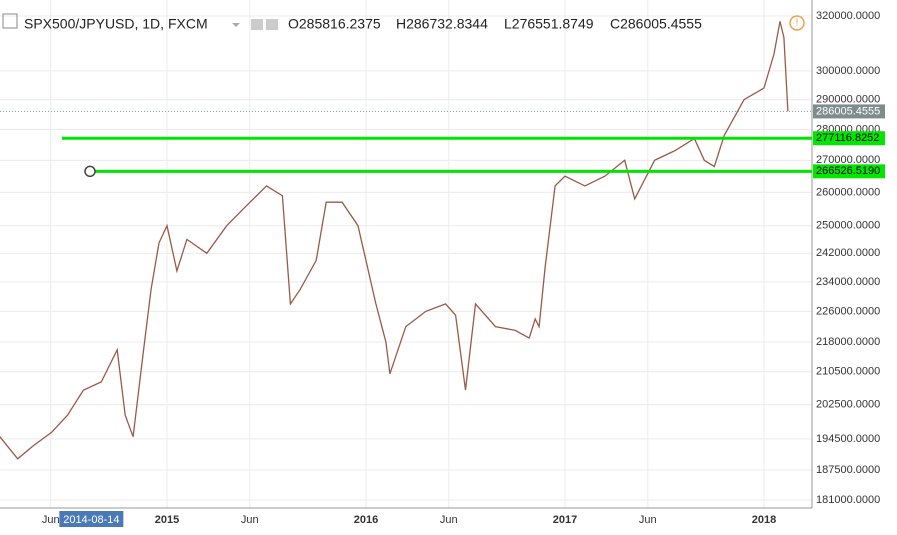 Image resolution: width=897 pixels, height=535 pixels. I want to click on y-tick-label: 260000.0000, so click(848, 192).